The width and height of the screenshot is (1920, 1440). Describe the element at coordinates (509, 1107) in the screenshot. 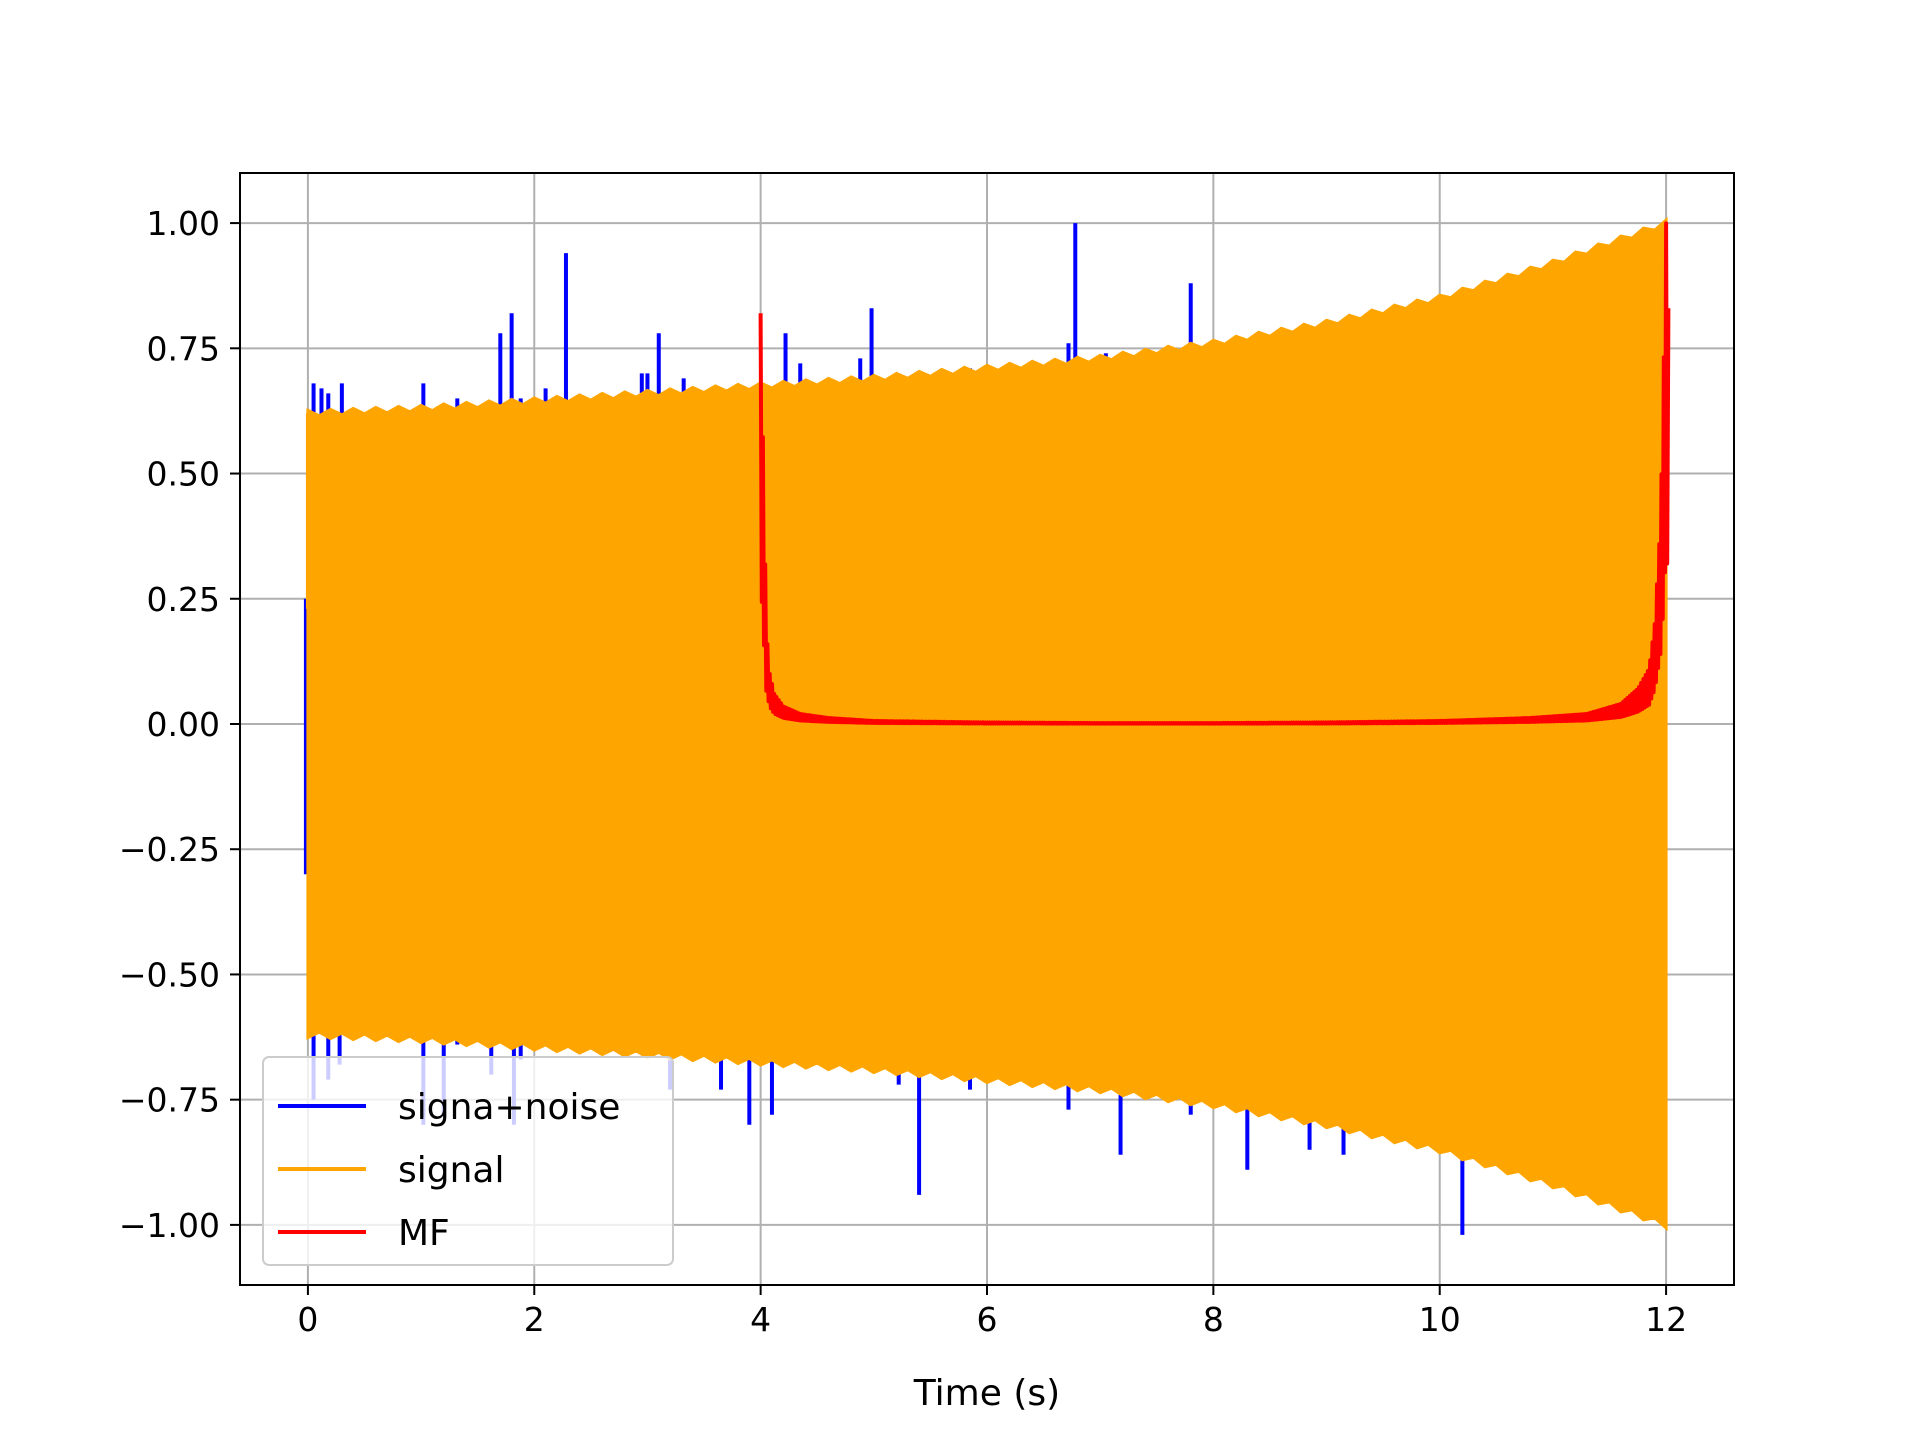

I see `legend-label: signa+noise` at that location.